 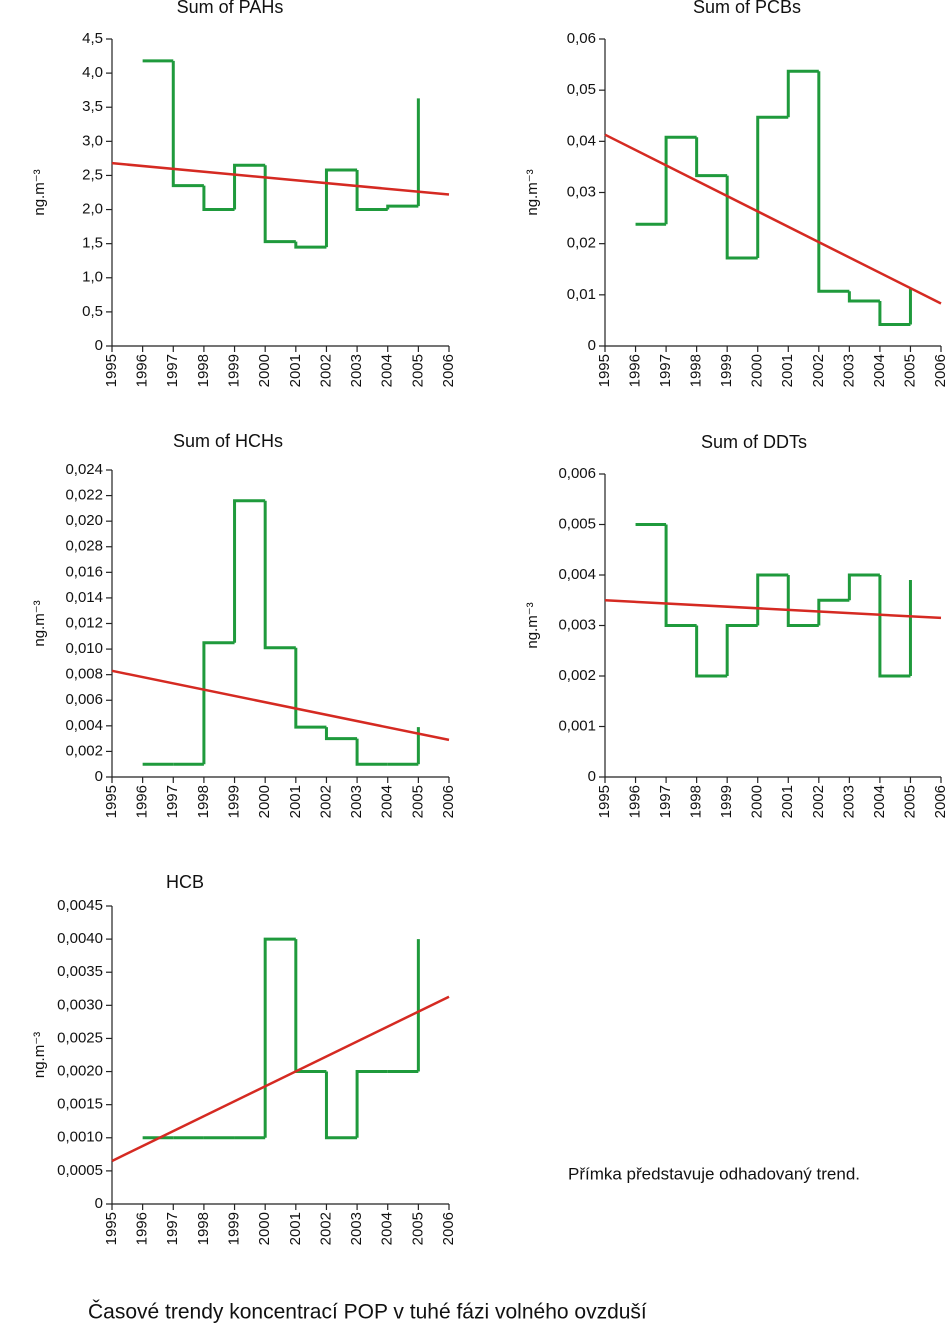 What do you see at coordinates (92, 72) in the screenshot?
I see `y-tick-label: 4,0` at bounding box center [92, 72].